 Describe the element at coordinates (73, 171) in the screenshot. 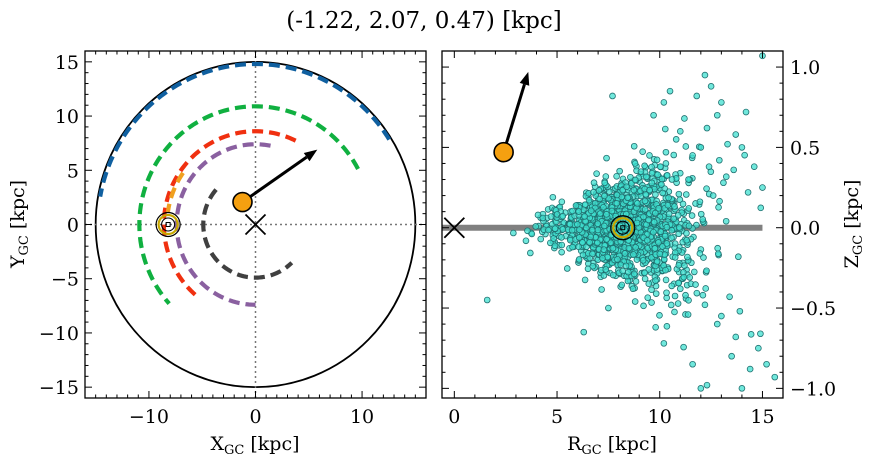

I see `left-y-tick-label: 5` at that location.